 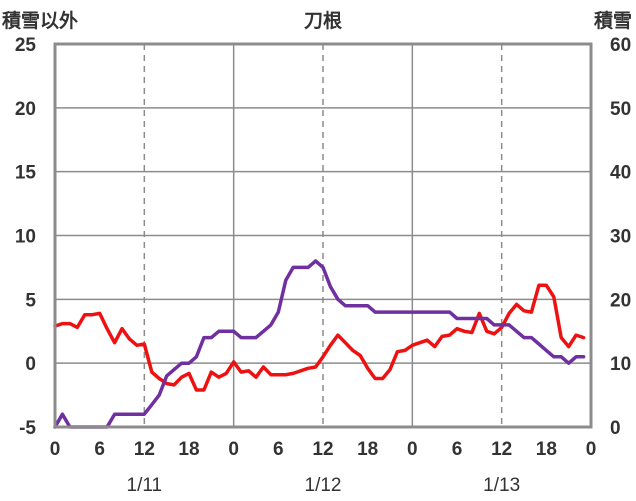 What do you see at coordinates (26, 45) in the screenshot?
I see `left-y-tick-label: 25` at bounding box center [26, 45].